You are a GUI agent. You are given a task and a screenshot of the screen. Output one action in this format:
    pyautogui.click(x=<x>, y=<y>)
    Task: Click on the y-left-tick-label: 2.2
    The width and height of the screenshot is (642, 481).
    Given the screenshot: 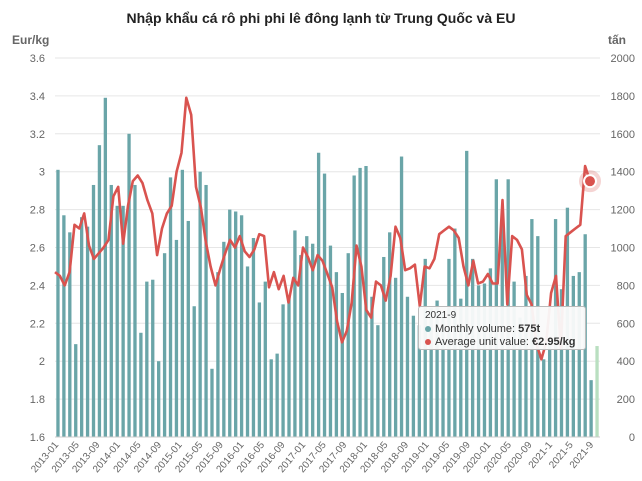 What is the action you would take?
    pyautogui.click(x=37, y=324)
    